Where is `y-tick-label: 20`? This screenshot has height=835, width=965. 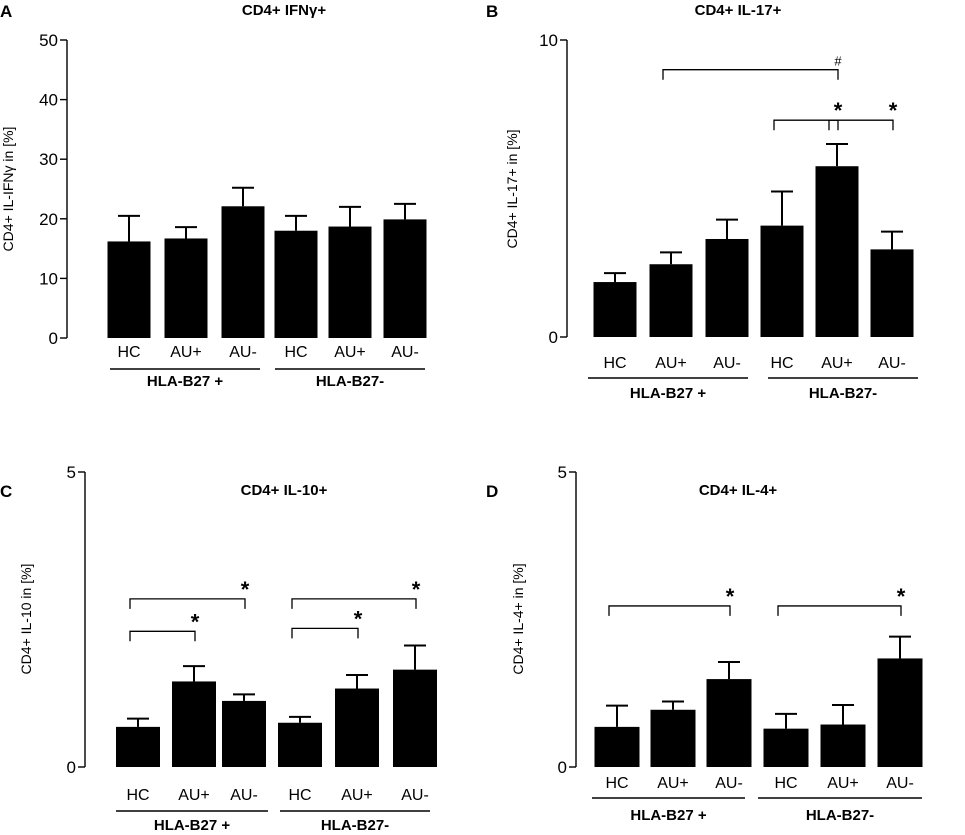 y-tick-label: 20 is located at coordinates (48, 219).